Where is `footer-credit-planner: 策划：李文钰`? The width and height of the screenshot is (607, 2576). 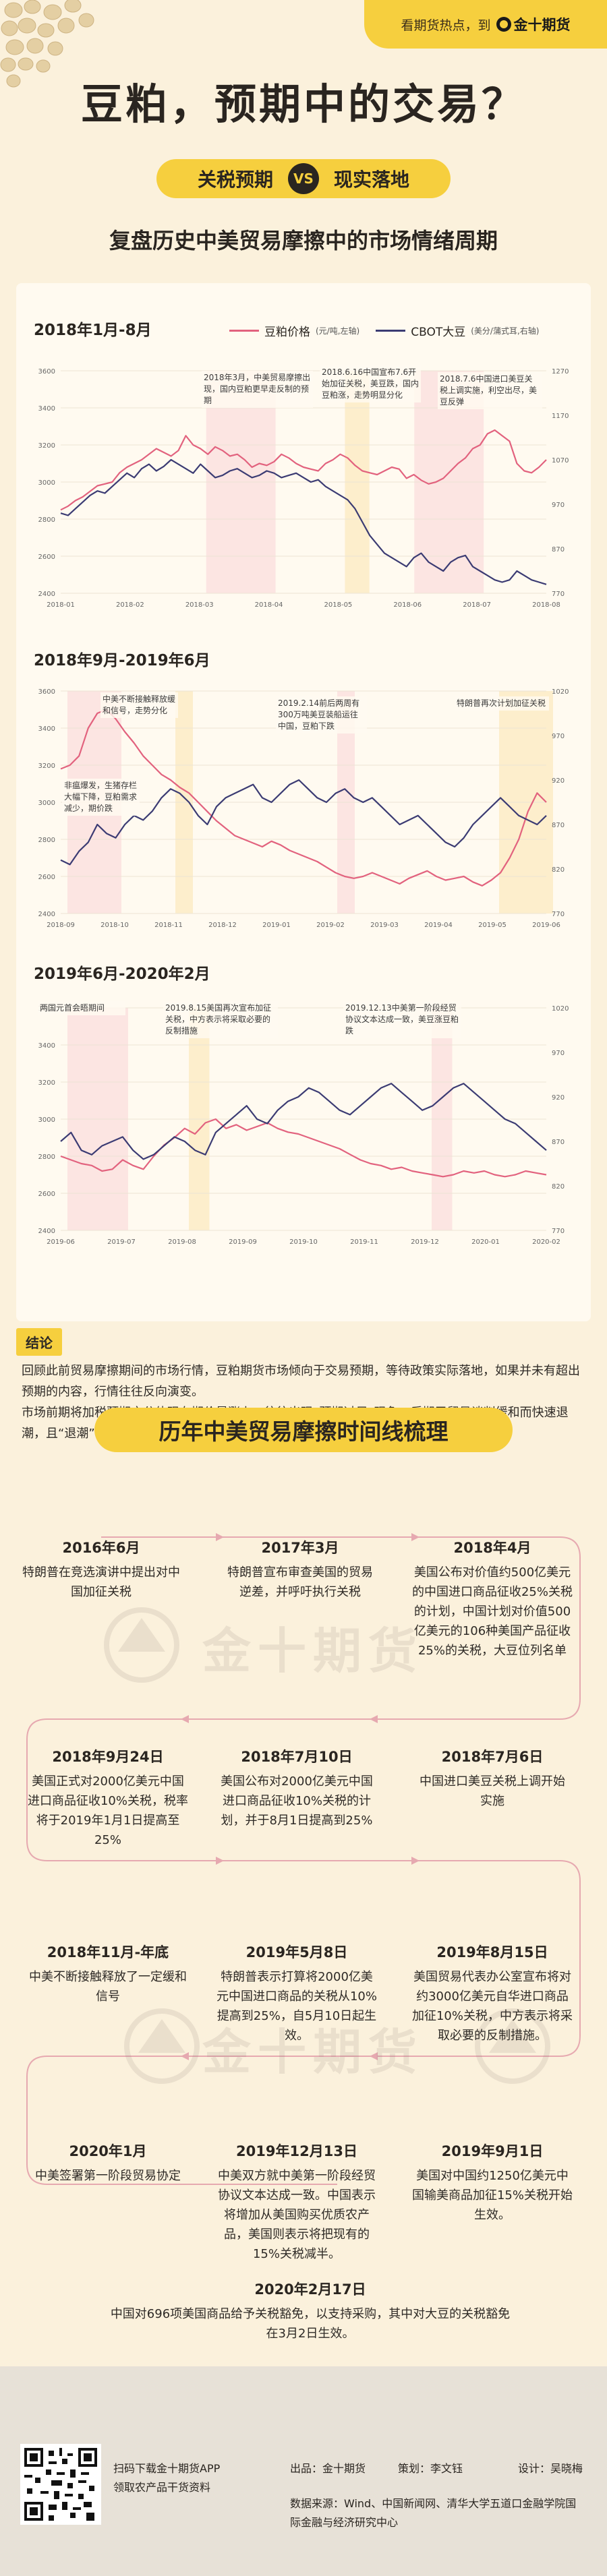
footer-credit-planner: 策划：李文钰 is located at coordinates (430, 2468).